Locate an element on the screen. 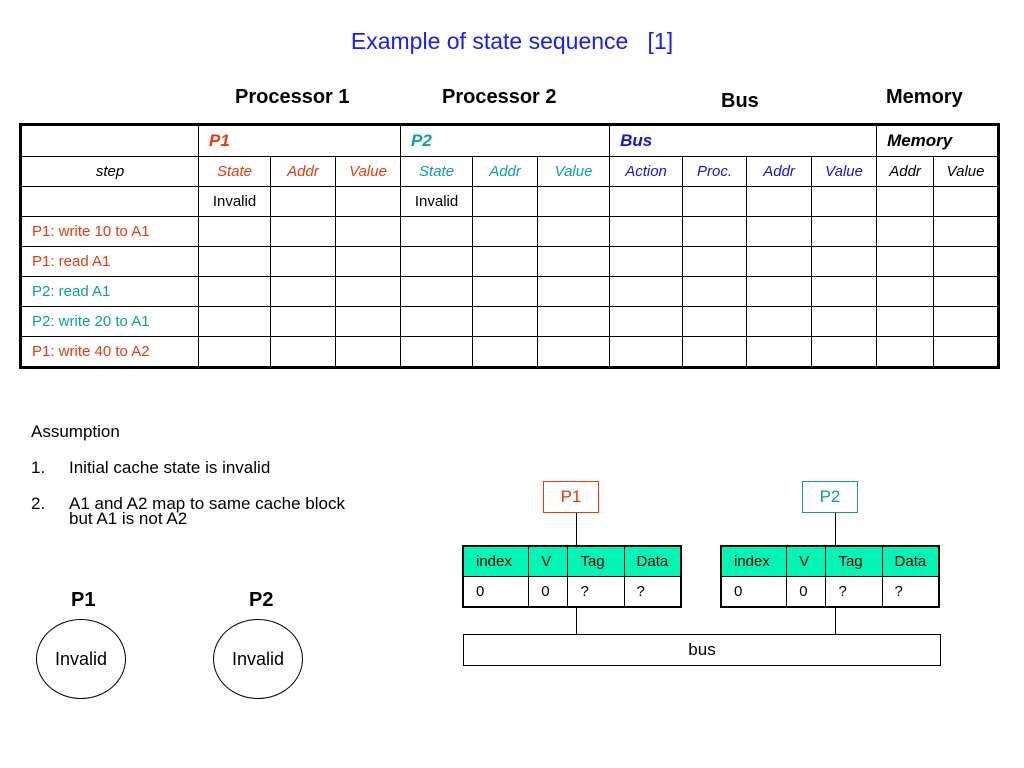 The height and width of the screenshot is (768, 1024). table-row: P1: read A1 is located at coordinates (510, 261).